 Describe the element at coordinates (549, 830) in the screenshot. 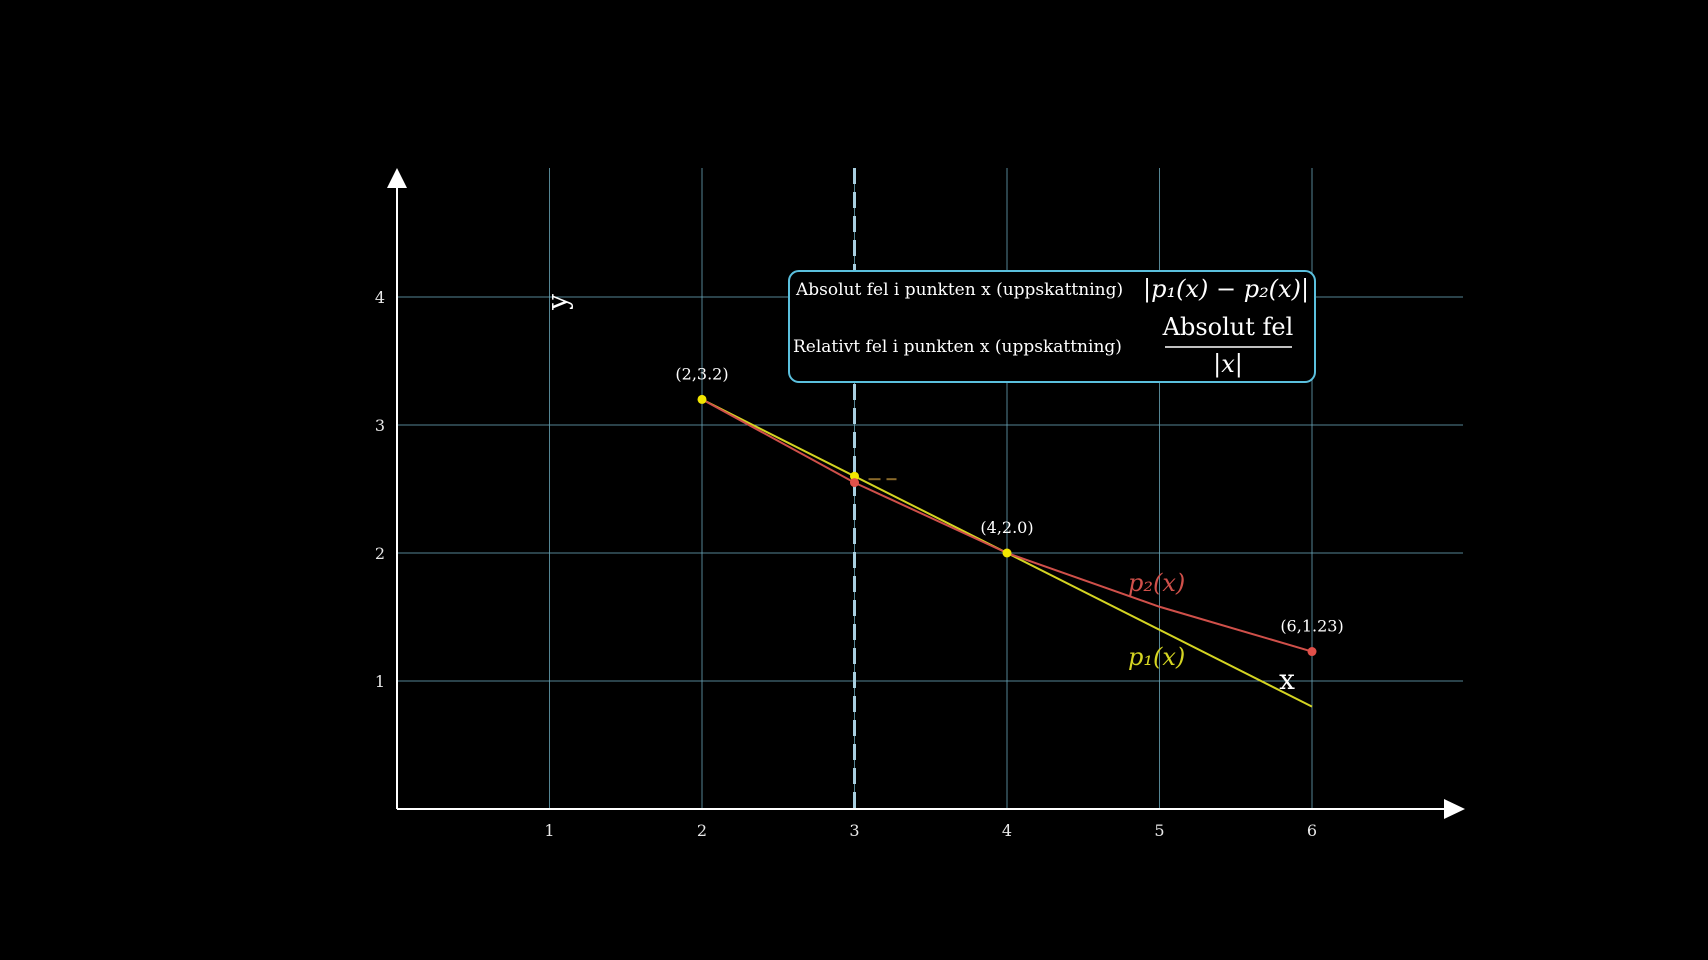

I see `x-tick-label-1: 1` at that location.